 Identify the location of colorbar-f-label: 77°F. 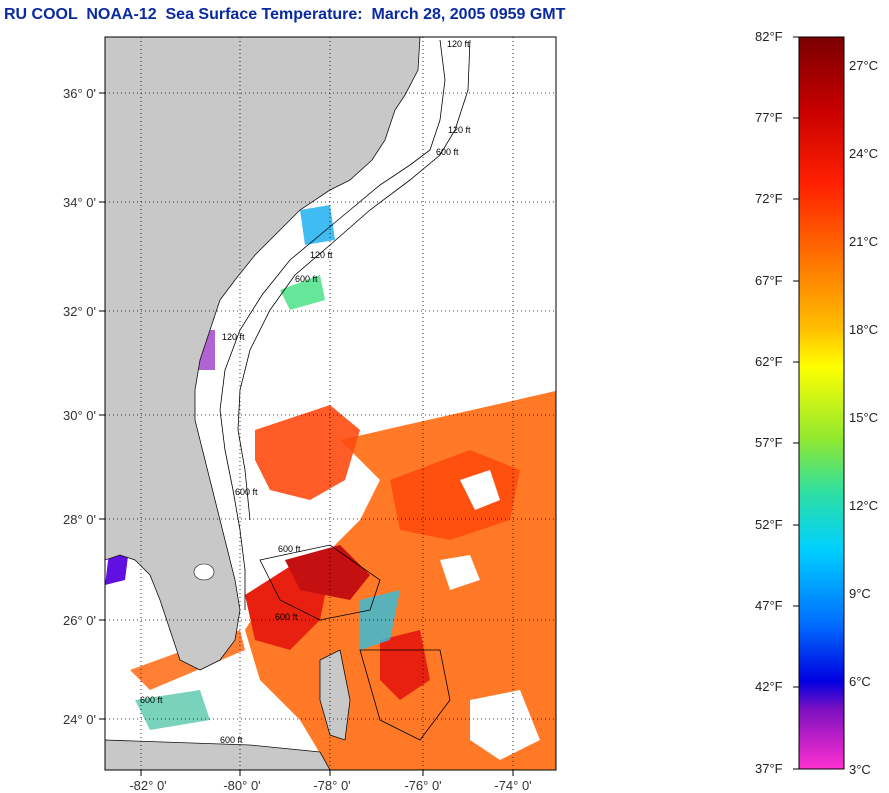
(769, 117).